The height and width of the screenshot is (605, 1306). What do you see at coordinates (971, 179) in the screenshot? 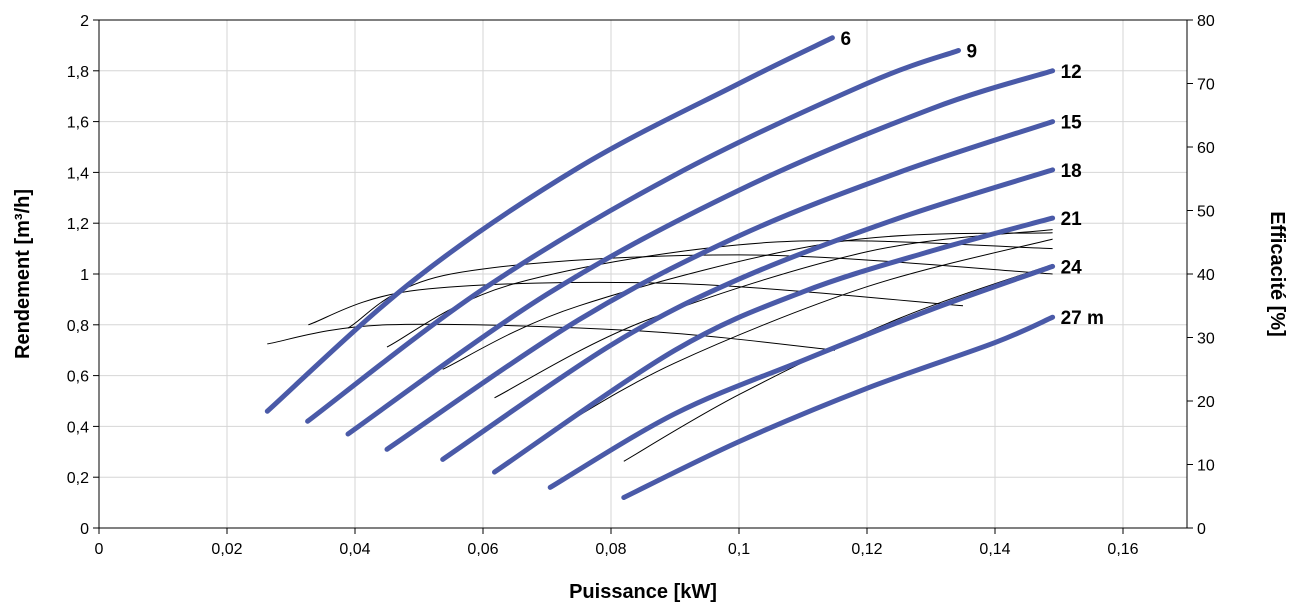
I see `head-curve-labels: 6 9 12 15 18 21 24 27 m` at bounding box center [971, 179].